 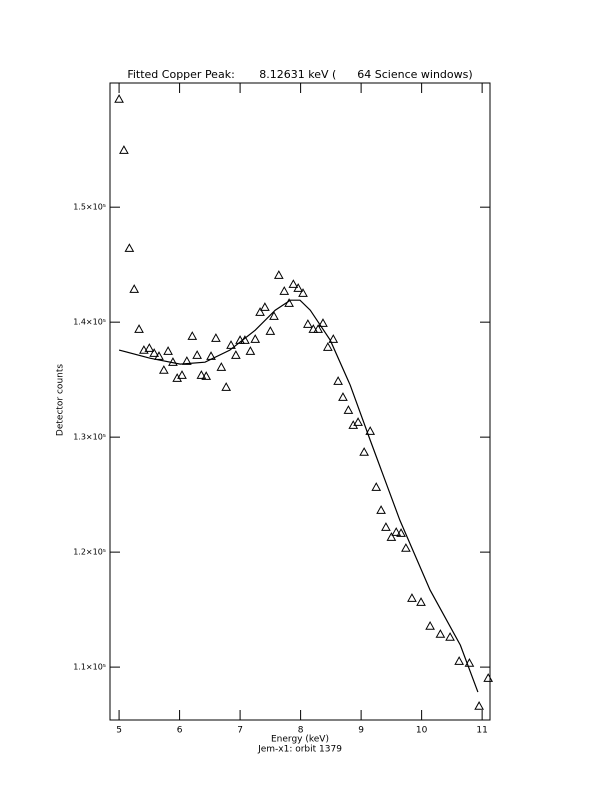 What do you see at coordinates (89, 207) in the screenshot?
I see `y-tick-label: 1.5×10⁵` at bounding box center [89, 207].